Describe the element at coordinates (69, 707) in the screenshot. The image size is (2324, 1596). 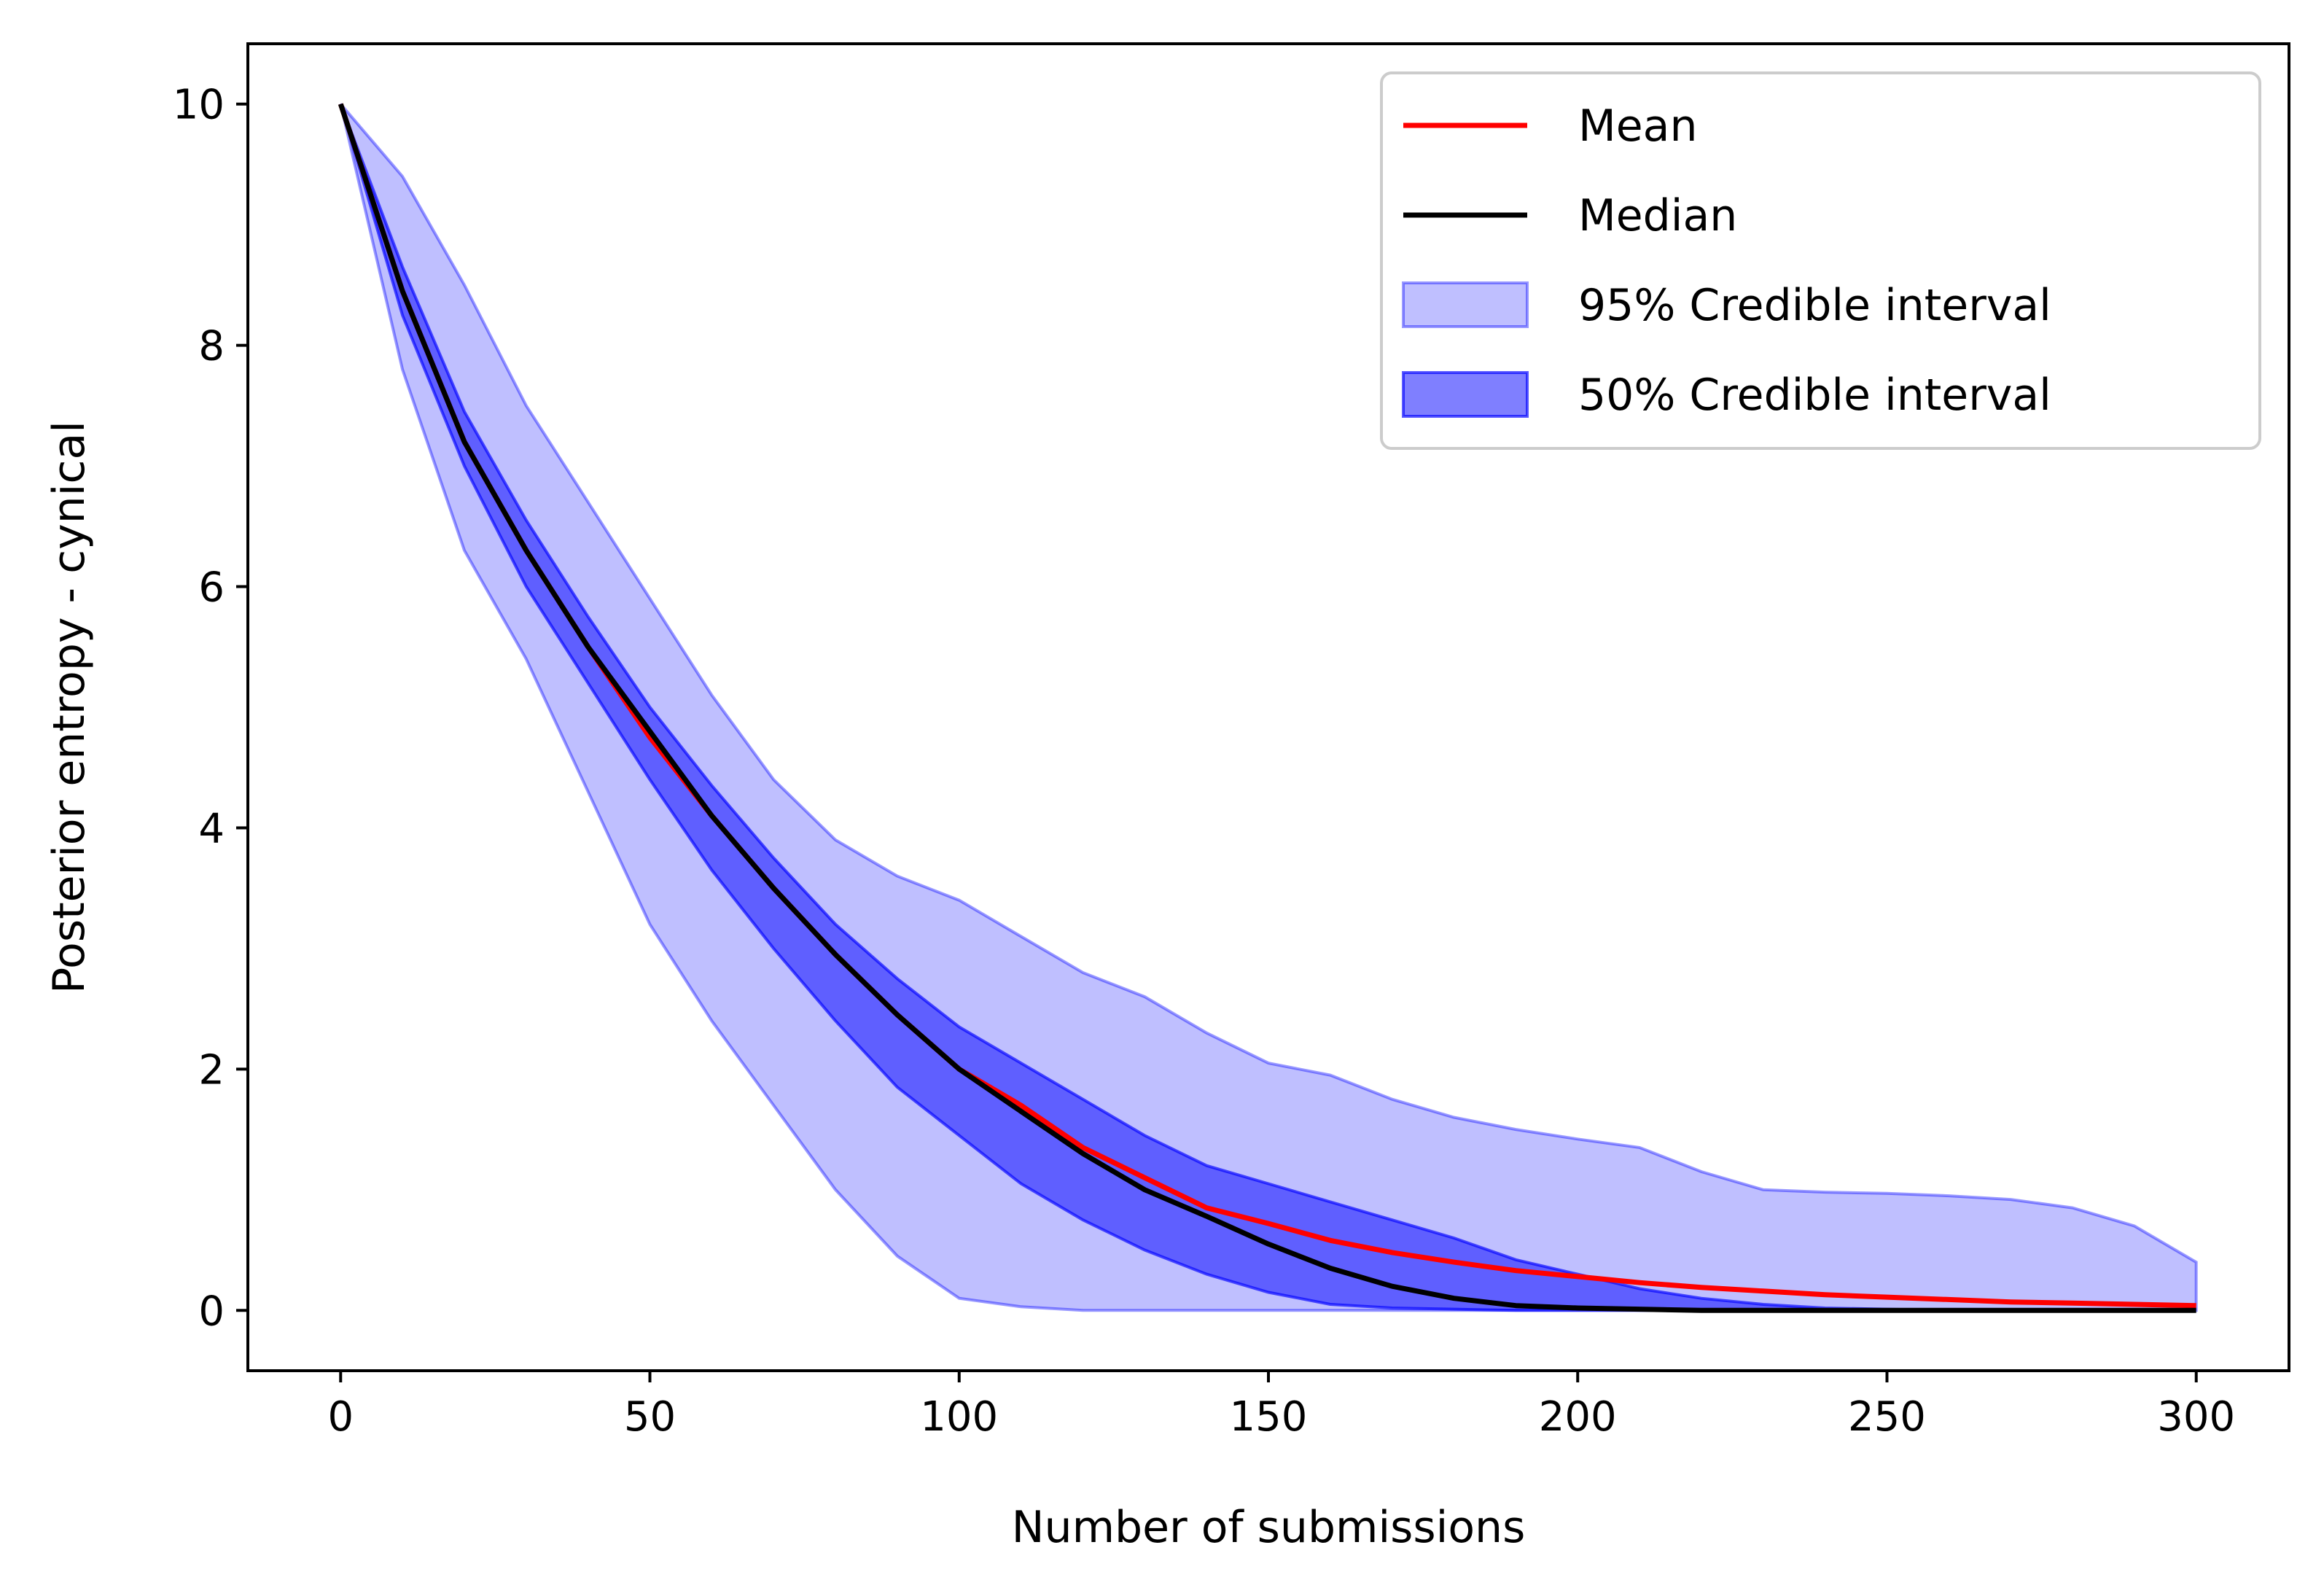
I see `y-axis-label: Posterior entropy - cynical` at that location.